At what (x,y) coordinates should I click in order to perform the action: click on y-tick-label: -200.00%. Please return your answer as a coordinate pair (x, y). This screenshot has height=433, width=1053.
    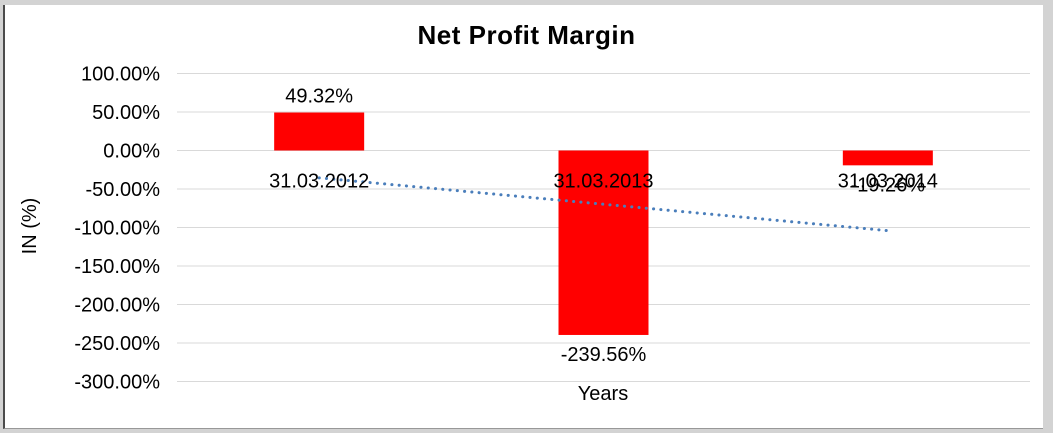
    Looking at the image, I should click on (117, 306).